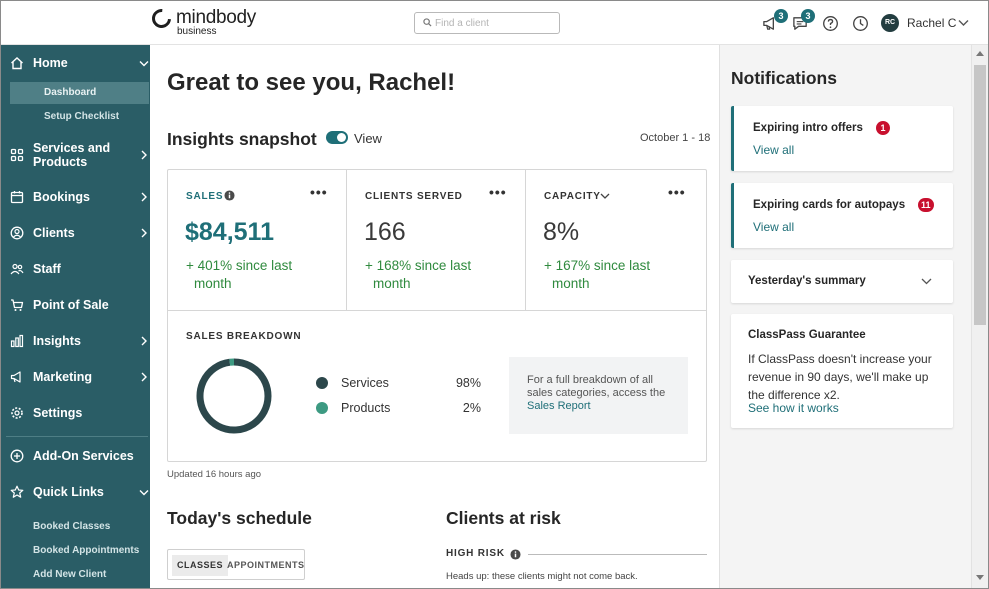 This screenshot has height=589, width=989. I want to click on notification-autopay-cards: Expiring cards for autopays 11 View all, so click(842, 215).